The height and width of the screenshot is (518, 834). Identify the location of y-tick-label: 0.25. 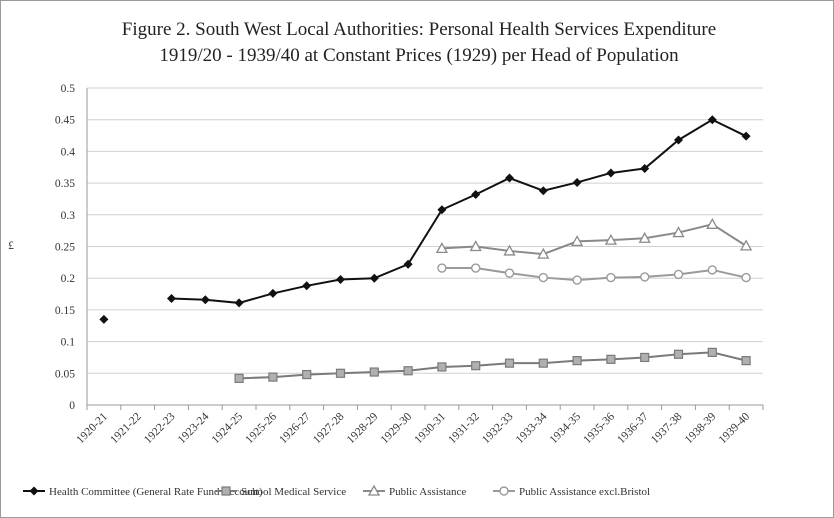
(65, 248).